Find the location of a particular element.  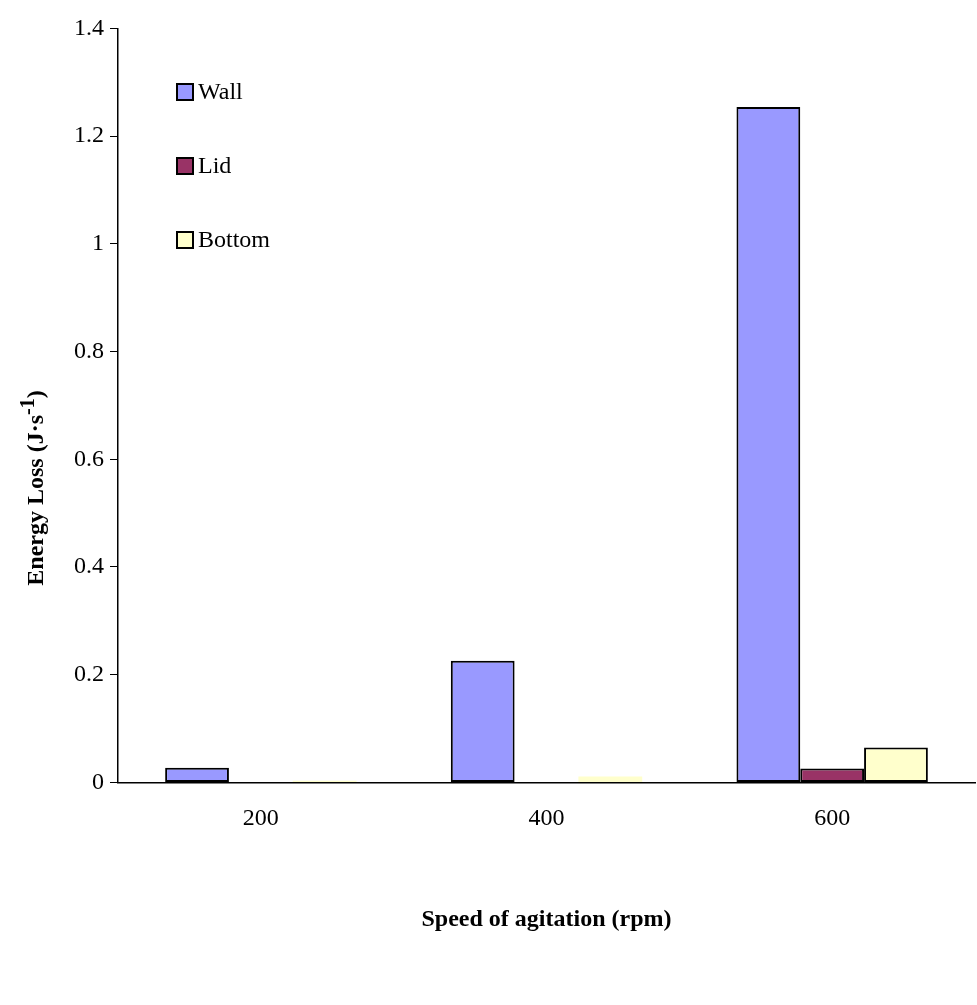

legend-label: Bottom is located at coordinates (234, 240).